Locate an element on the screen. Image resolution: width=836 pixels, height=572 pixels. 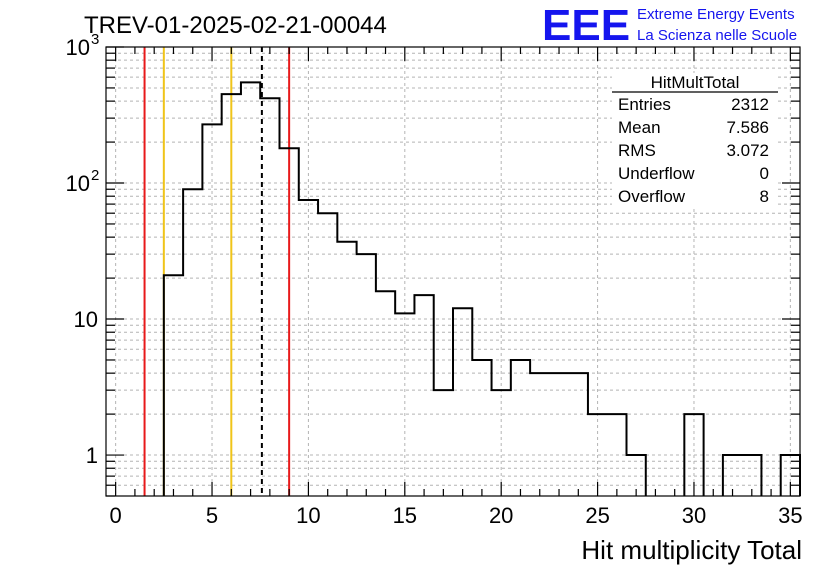
x-tick-label: 35 is located at coordinates (790, 515).